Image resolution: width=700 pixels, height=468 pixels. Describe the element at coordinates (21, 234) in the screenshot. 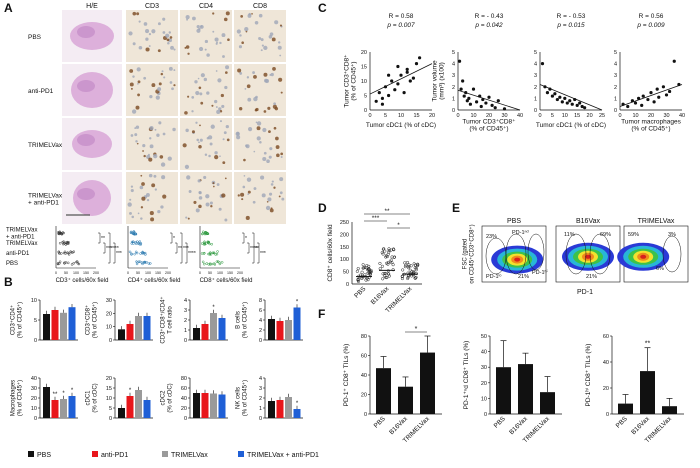

I see `group-label: TRIMELVax + anti-PD1` at that location.